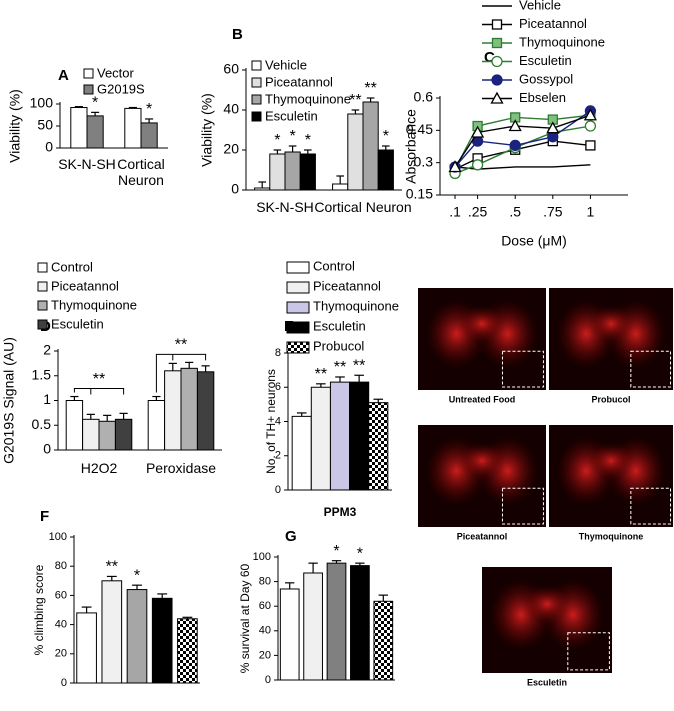 The height and width of the screenshot is (711, 674). What do you see at coordinates (245, 618) in the screenshot?
I see `y-axis-label: % survival at Day 60` at bounding box center [245, 618].